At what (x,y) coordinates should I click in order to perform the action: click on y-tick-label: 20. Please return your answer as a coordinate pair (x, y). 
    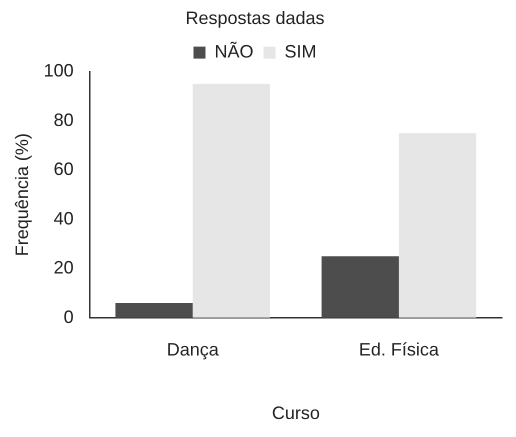
    Looking at the image, I should click on (64, 268).